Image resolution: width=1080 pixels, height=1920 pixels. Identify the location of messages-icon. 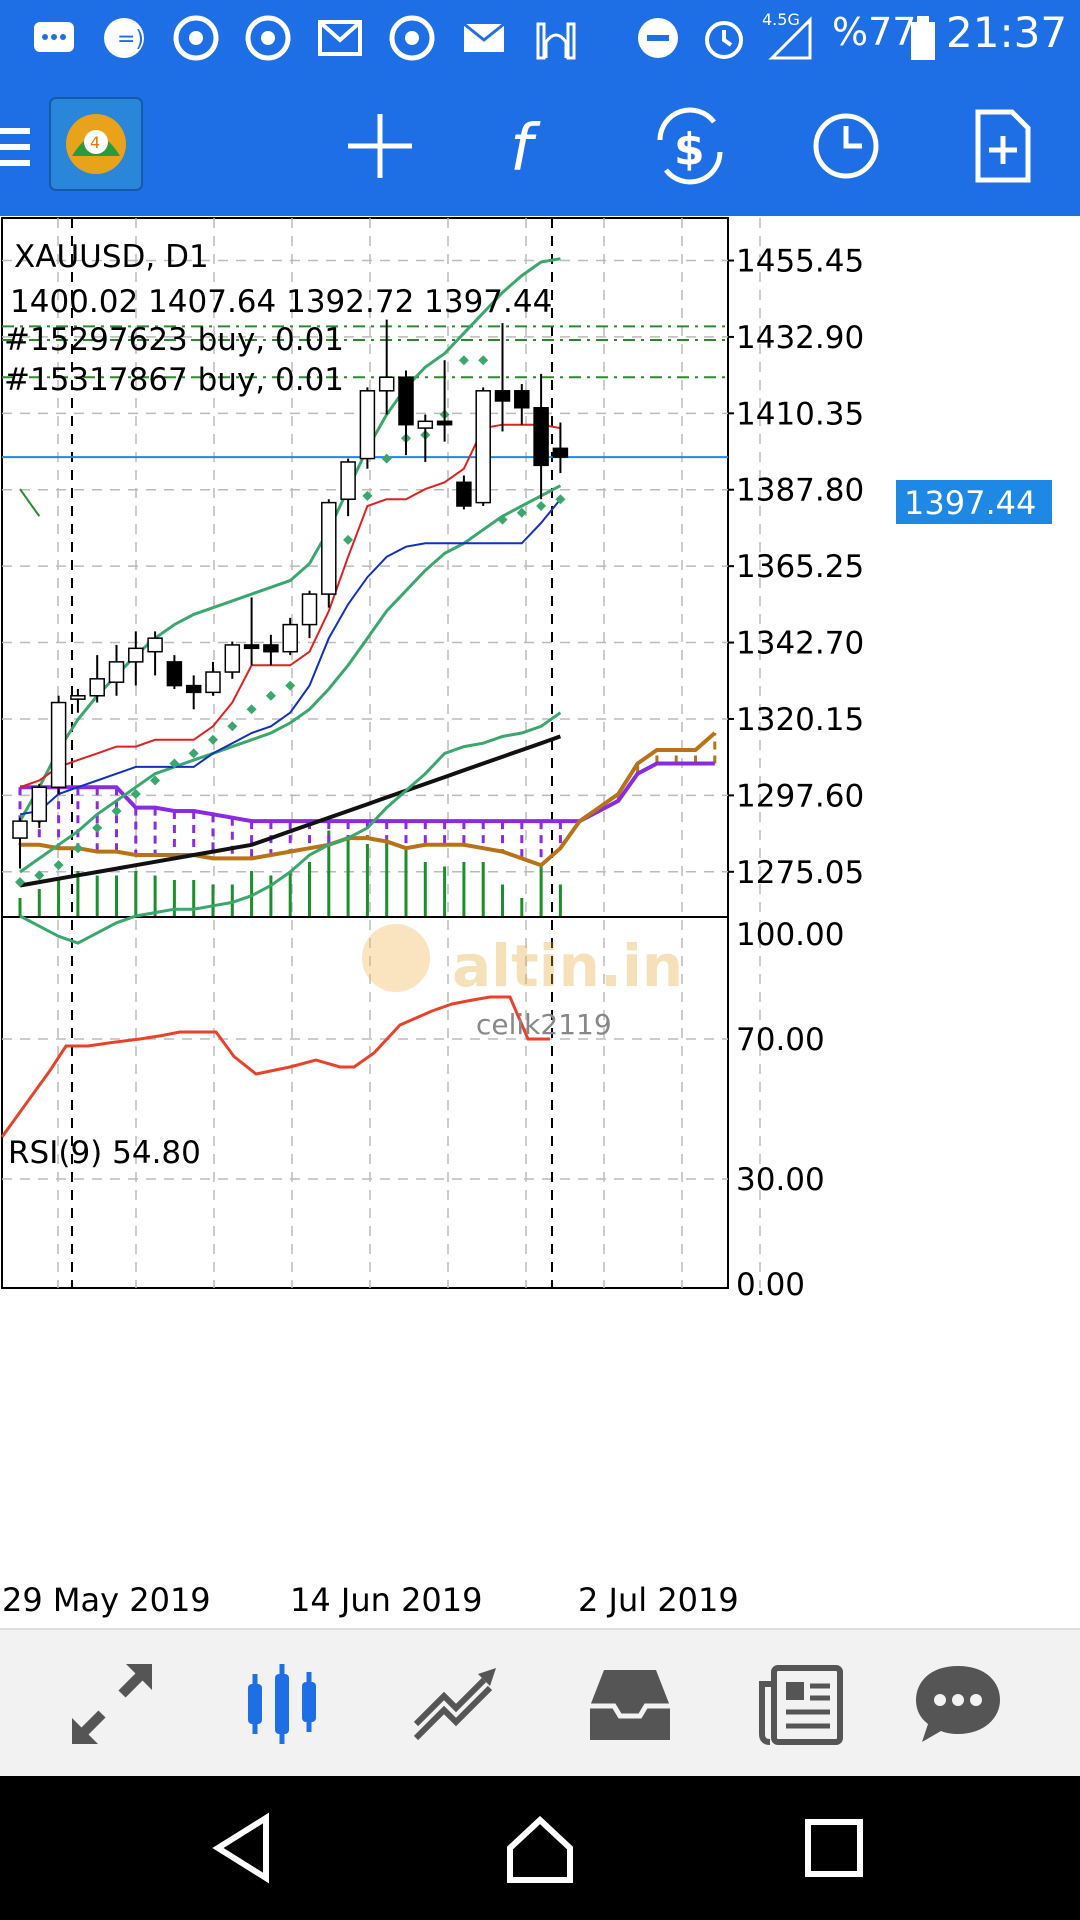
(958, 1704).